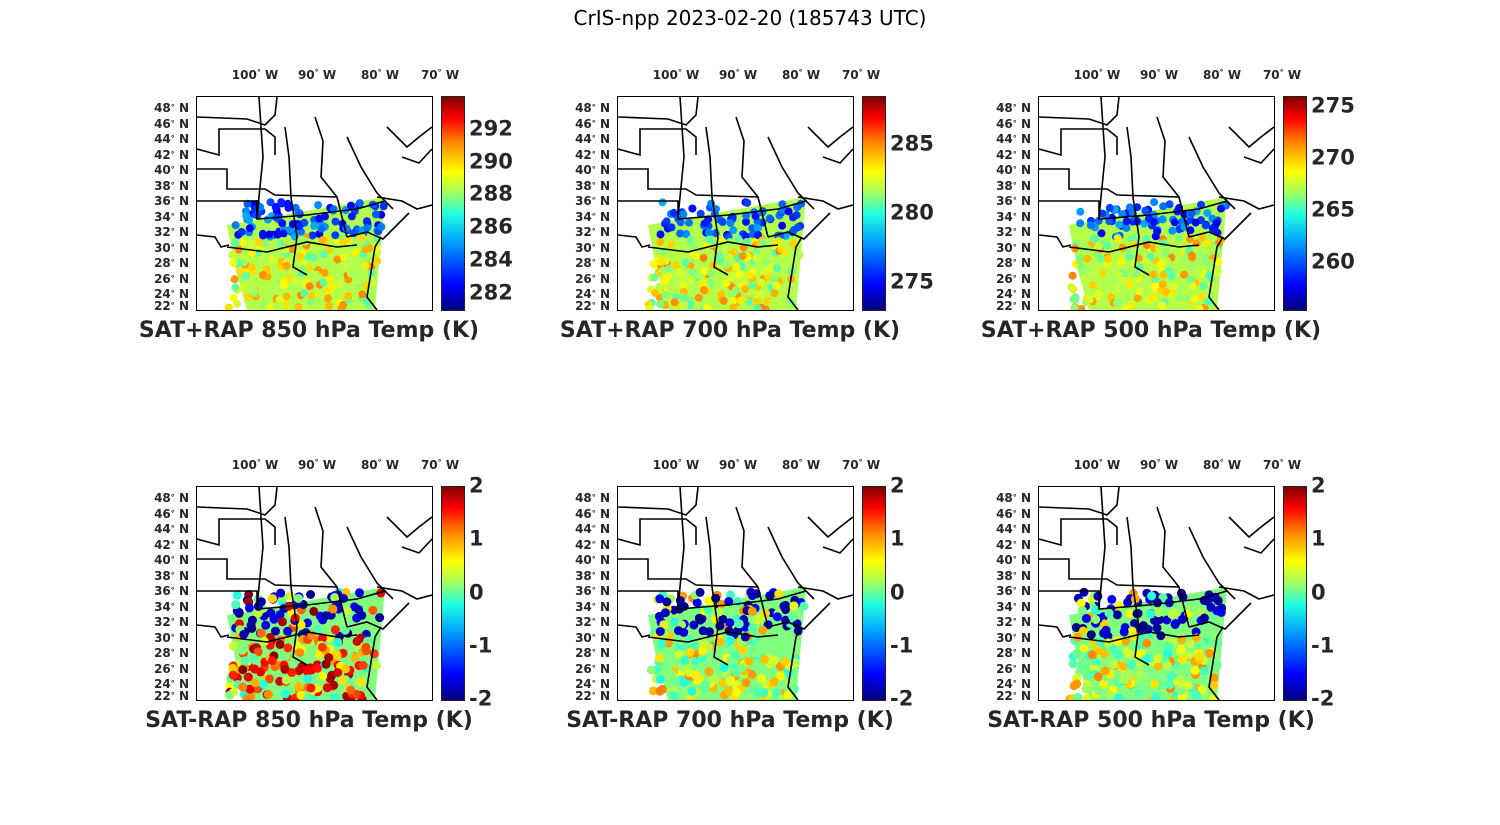 Image resolution: width=1500 pixels, height=825 pixels. I want to click on colorbar-tick: 290, so click(491, 161).